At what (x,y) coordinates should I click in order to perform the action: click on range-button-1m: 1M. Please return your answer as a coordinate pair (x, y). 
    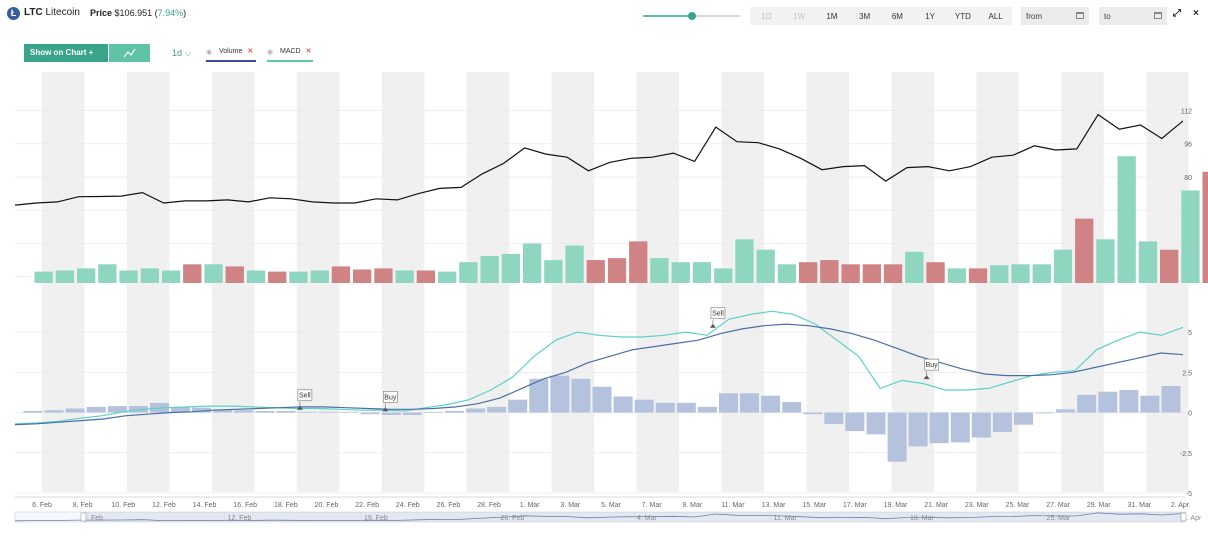
    Looking at the image, I should click on (832, 16).